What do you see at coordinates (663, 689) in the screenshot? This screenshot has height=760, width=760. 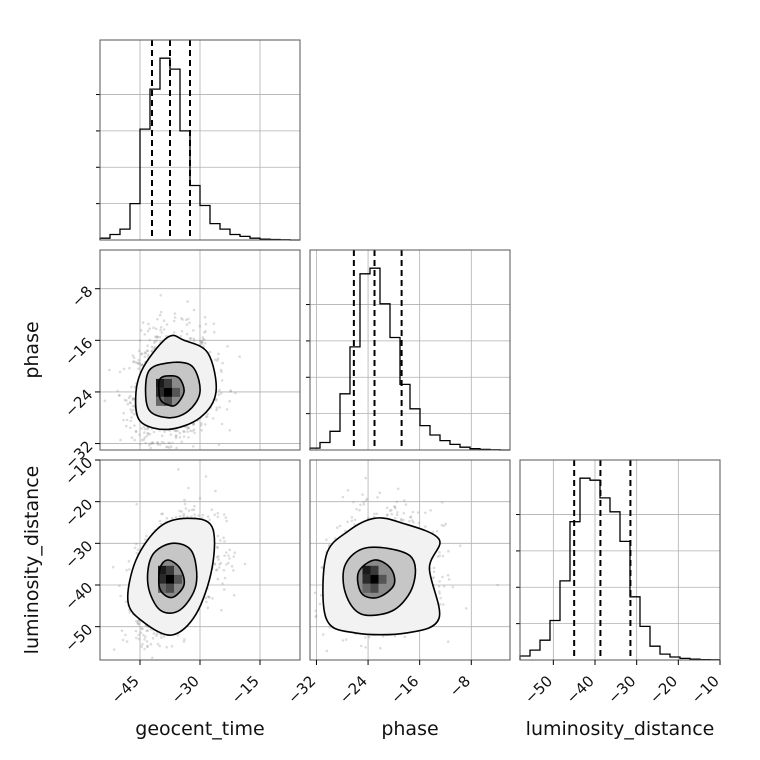 I see `x-tick-label-luminosity_distance: −20` at bounding box center [663, 689].